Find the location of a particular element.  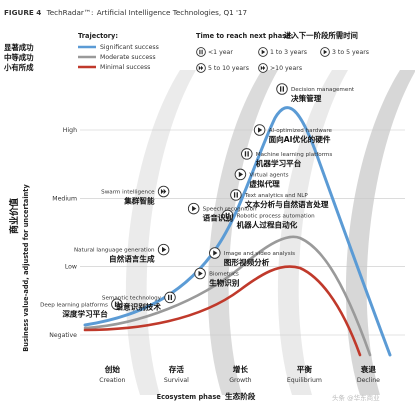

tech-label: Image and video analysis is located at coordinates (259, 254).